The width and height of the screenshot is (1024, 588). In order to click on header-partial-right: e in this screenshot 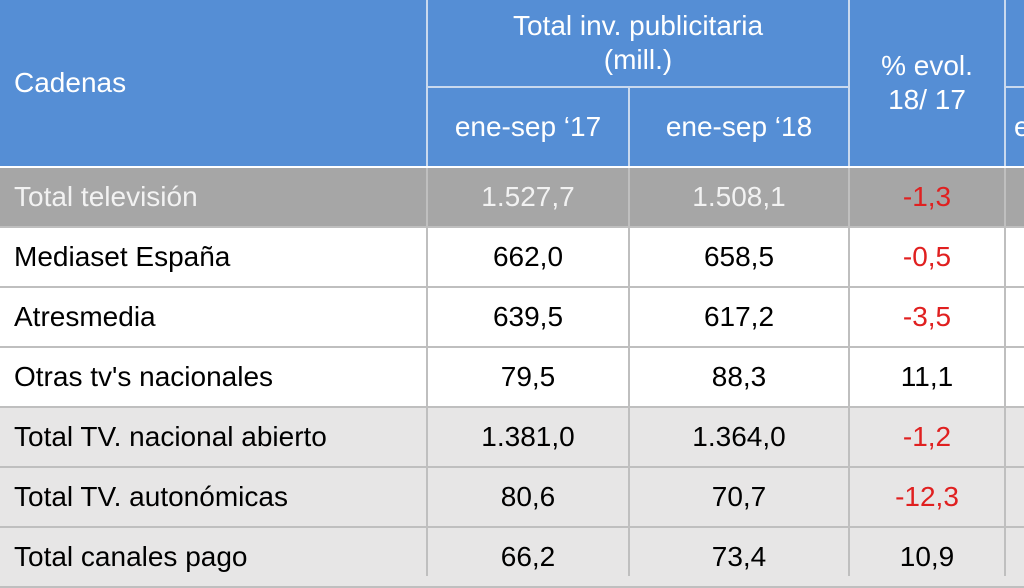, I will do `click(1015, 127)`.